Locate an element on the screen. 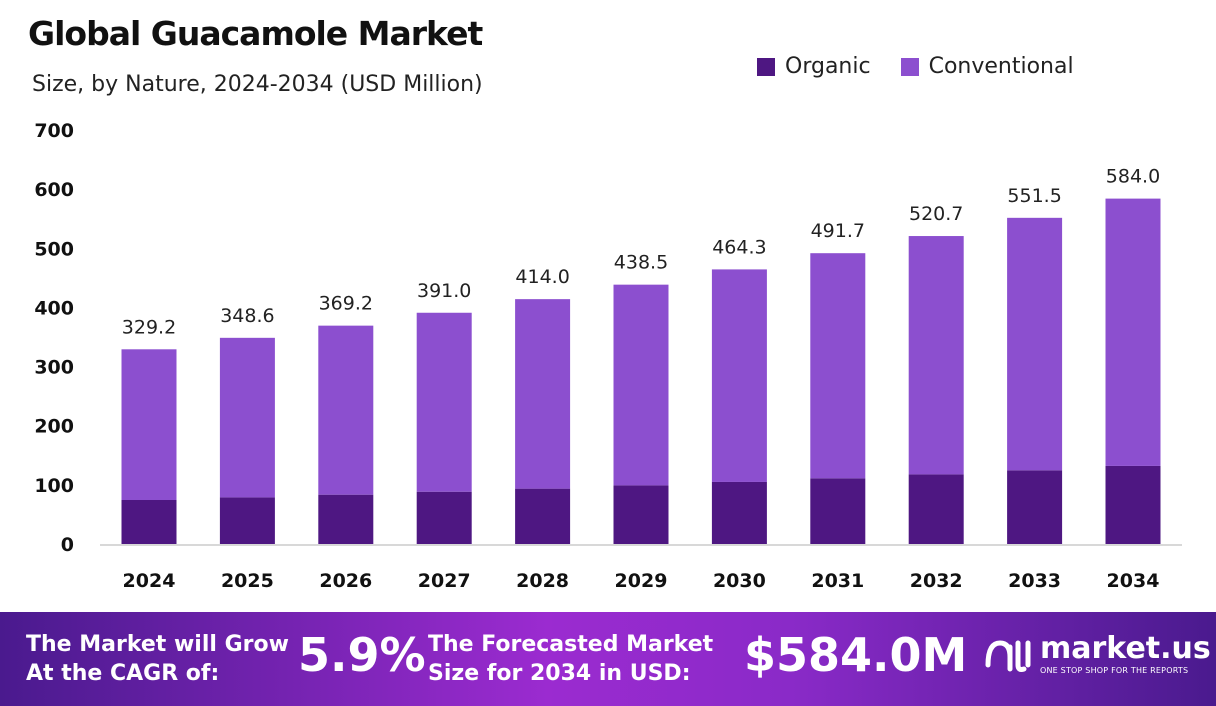 This screenshot has height=706, width=1216. bar-conventional-2031 is located at coordinates (838, 366).